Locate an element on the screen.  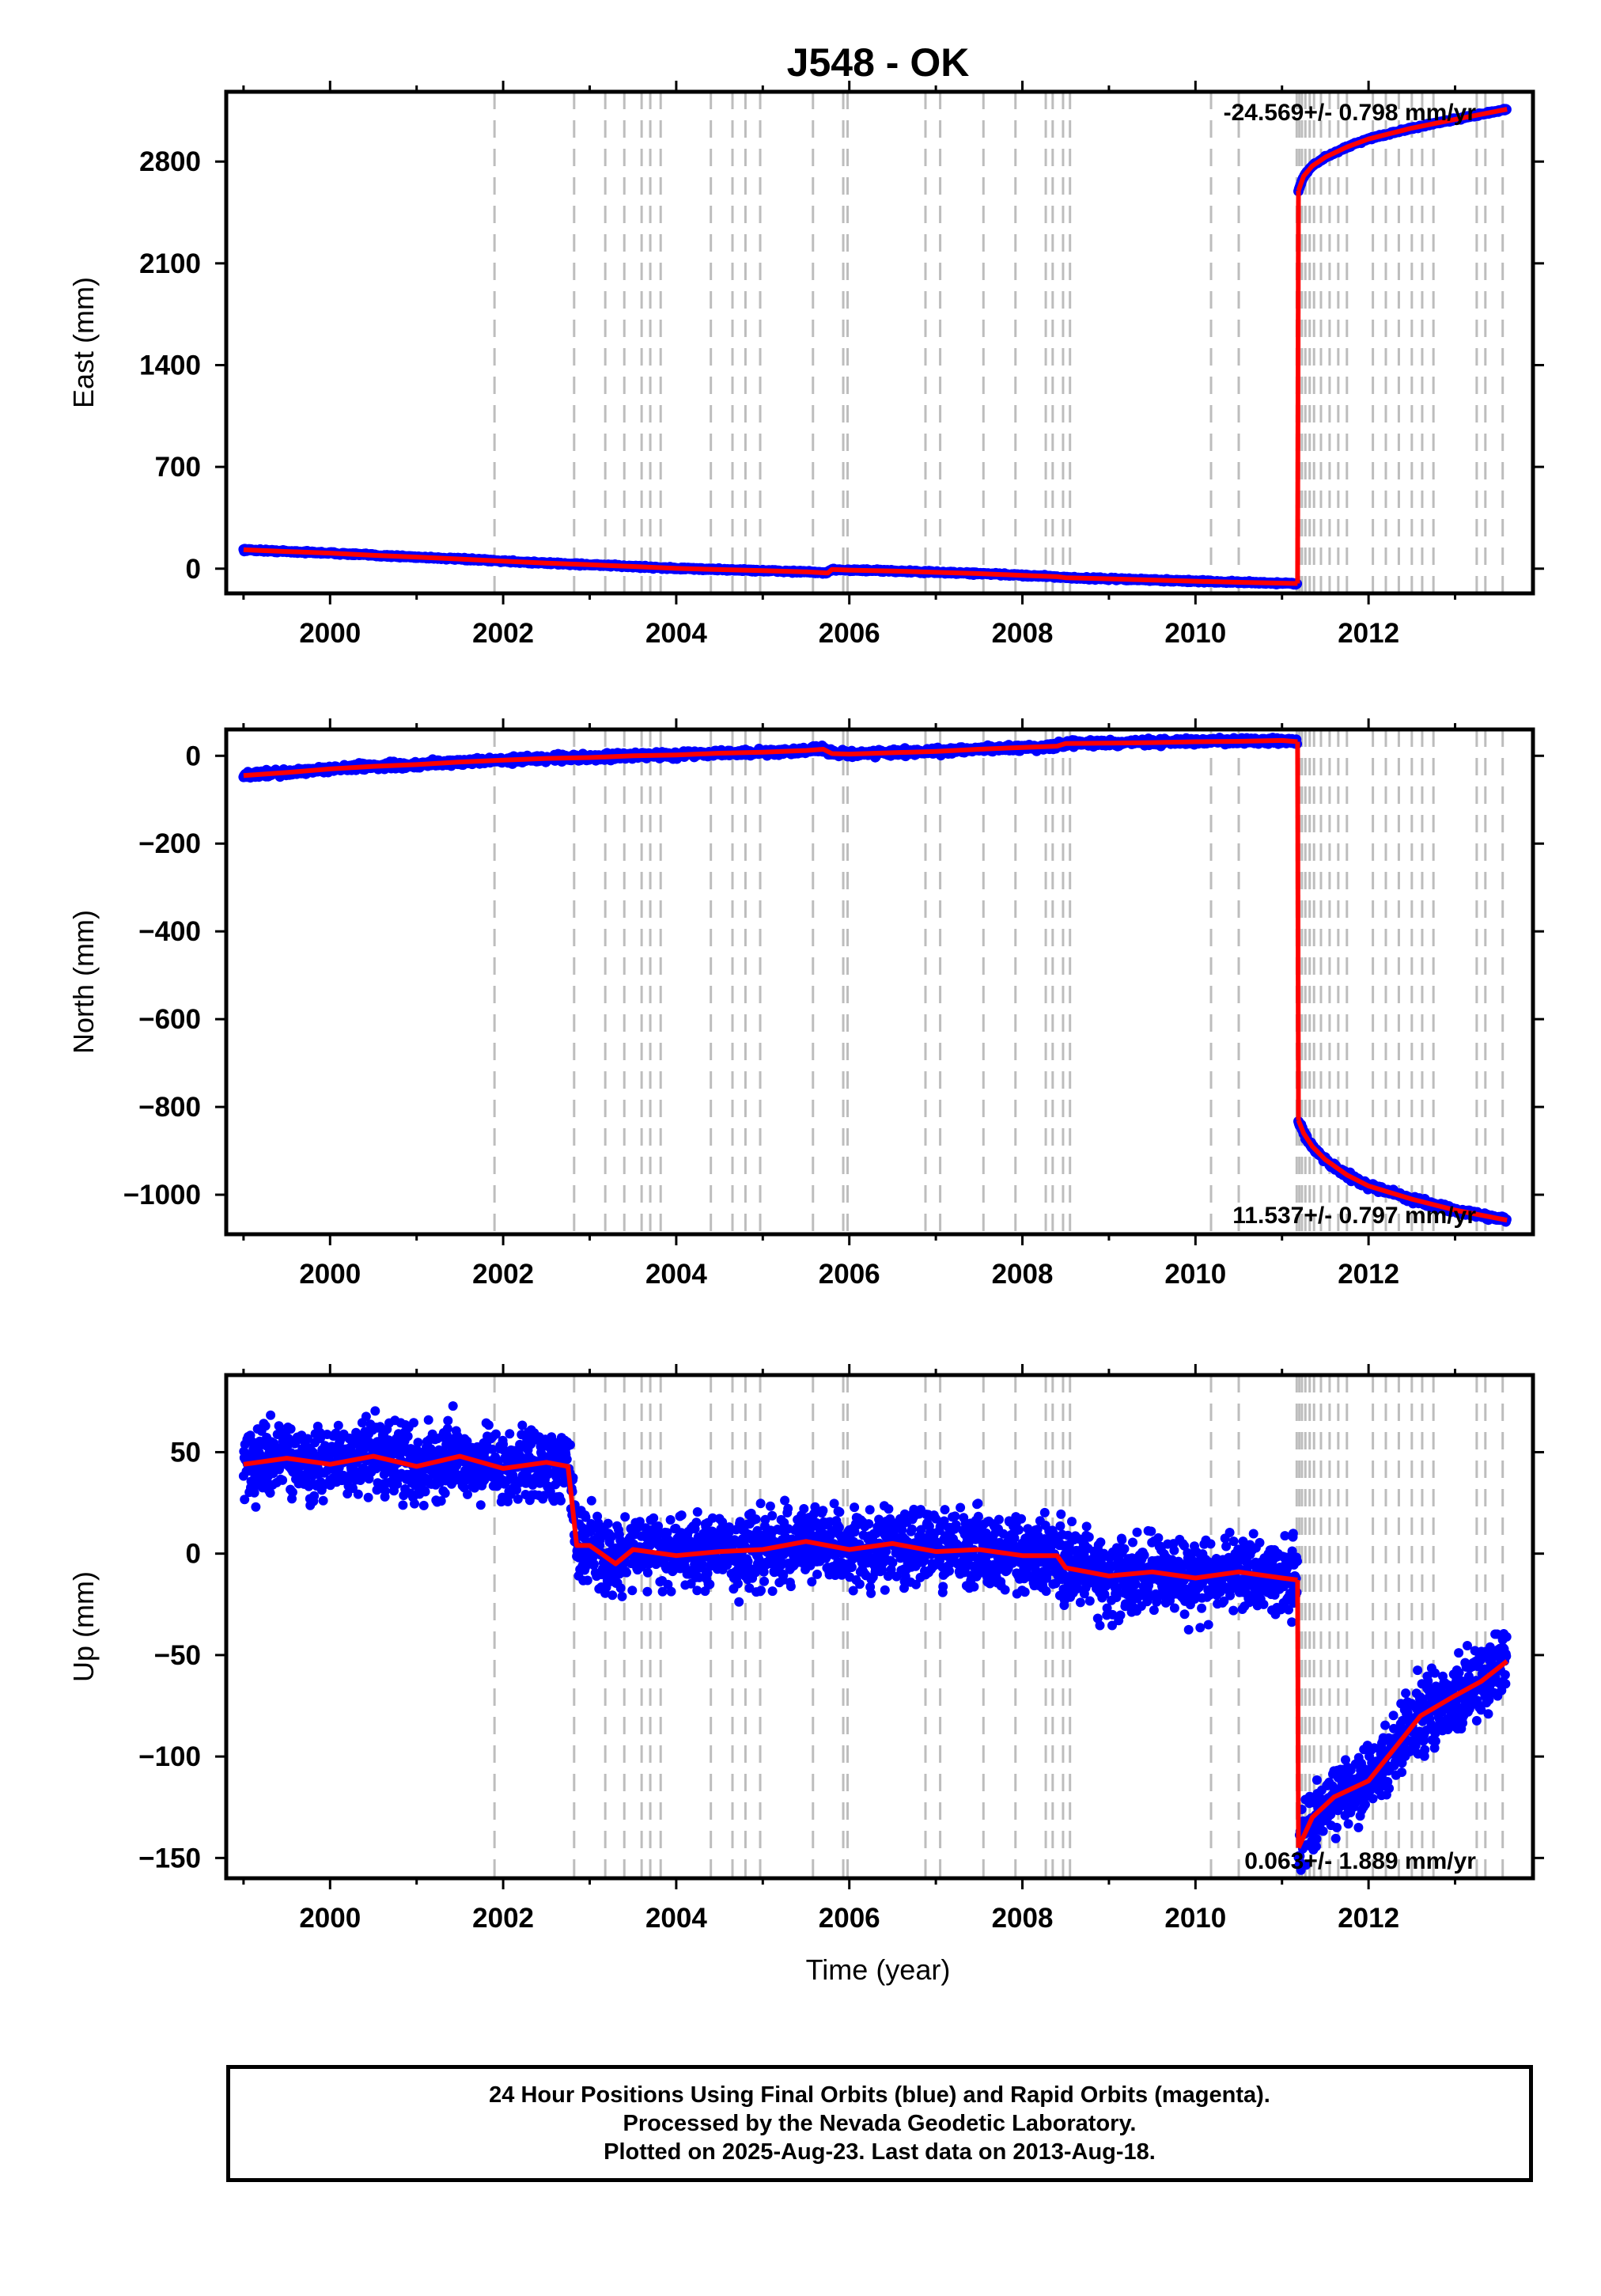
y-tick-label: −400 is located at coordinates (169, 931).